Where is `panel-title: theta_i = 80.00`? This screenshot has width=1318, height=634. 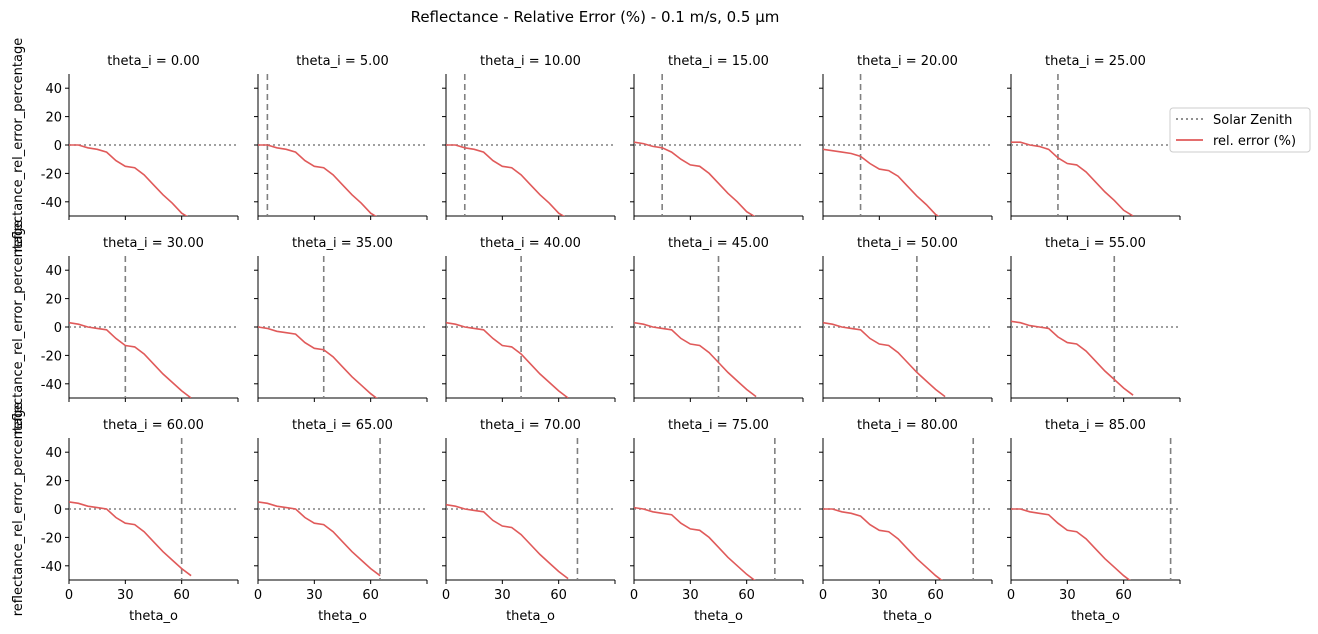
panel-title: theta_i = 80.00 is located at coordinates (907, 425).